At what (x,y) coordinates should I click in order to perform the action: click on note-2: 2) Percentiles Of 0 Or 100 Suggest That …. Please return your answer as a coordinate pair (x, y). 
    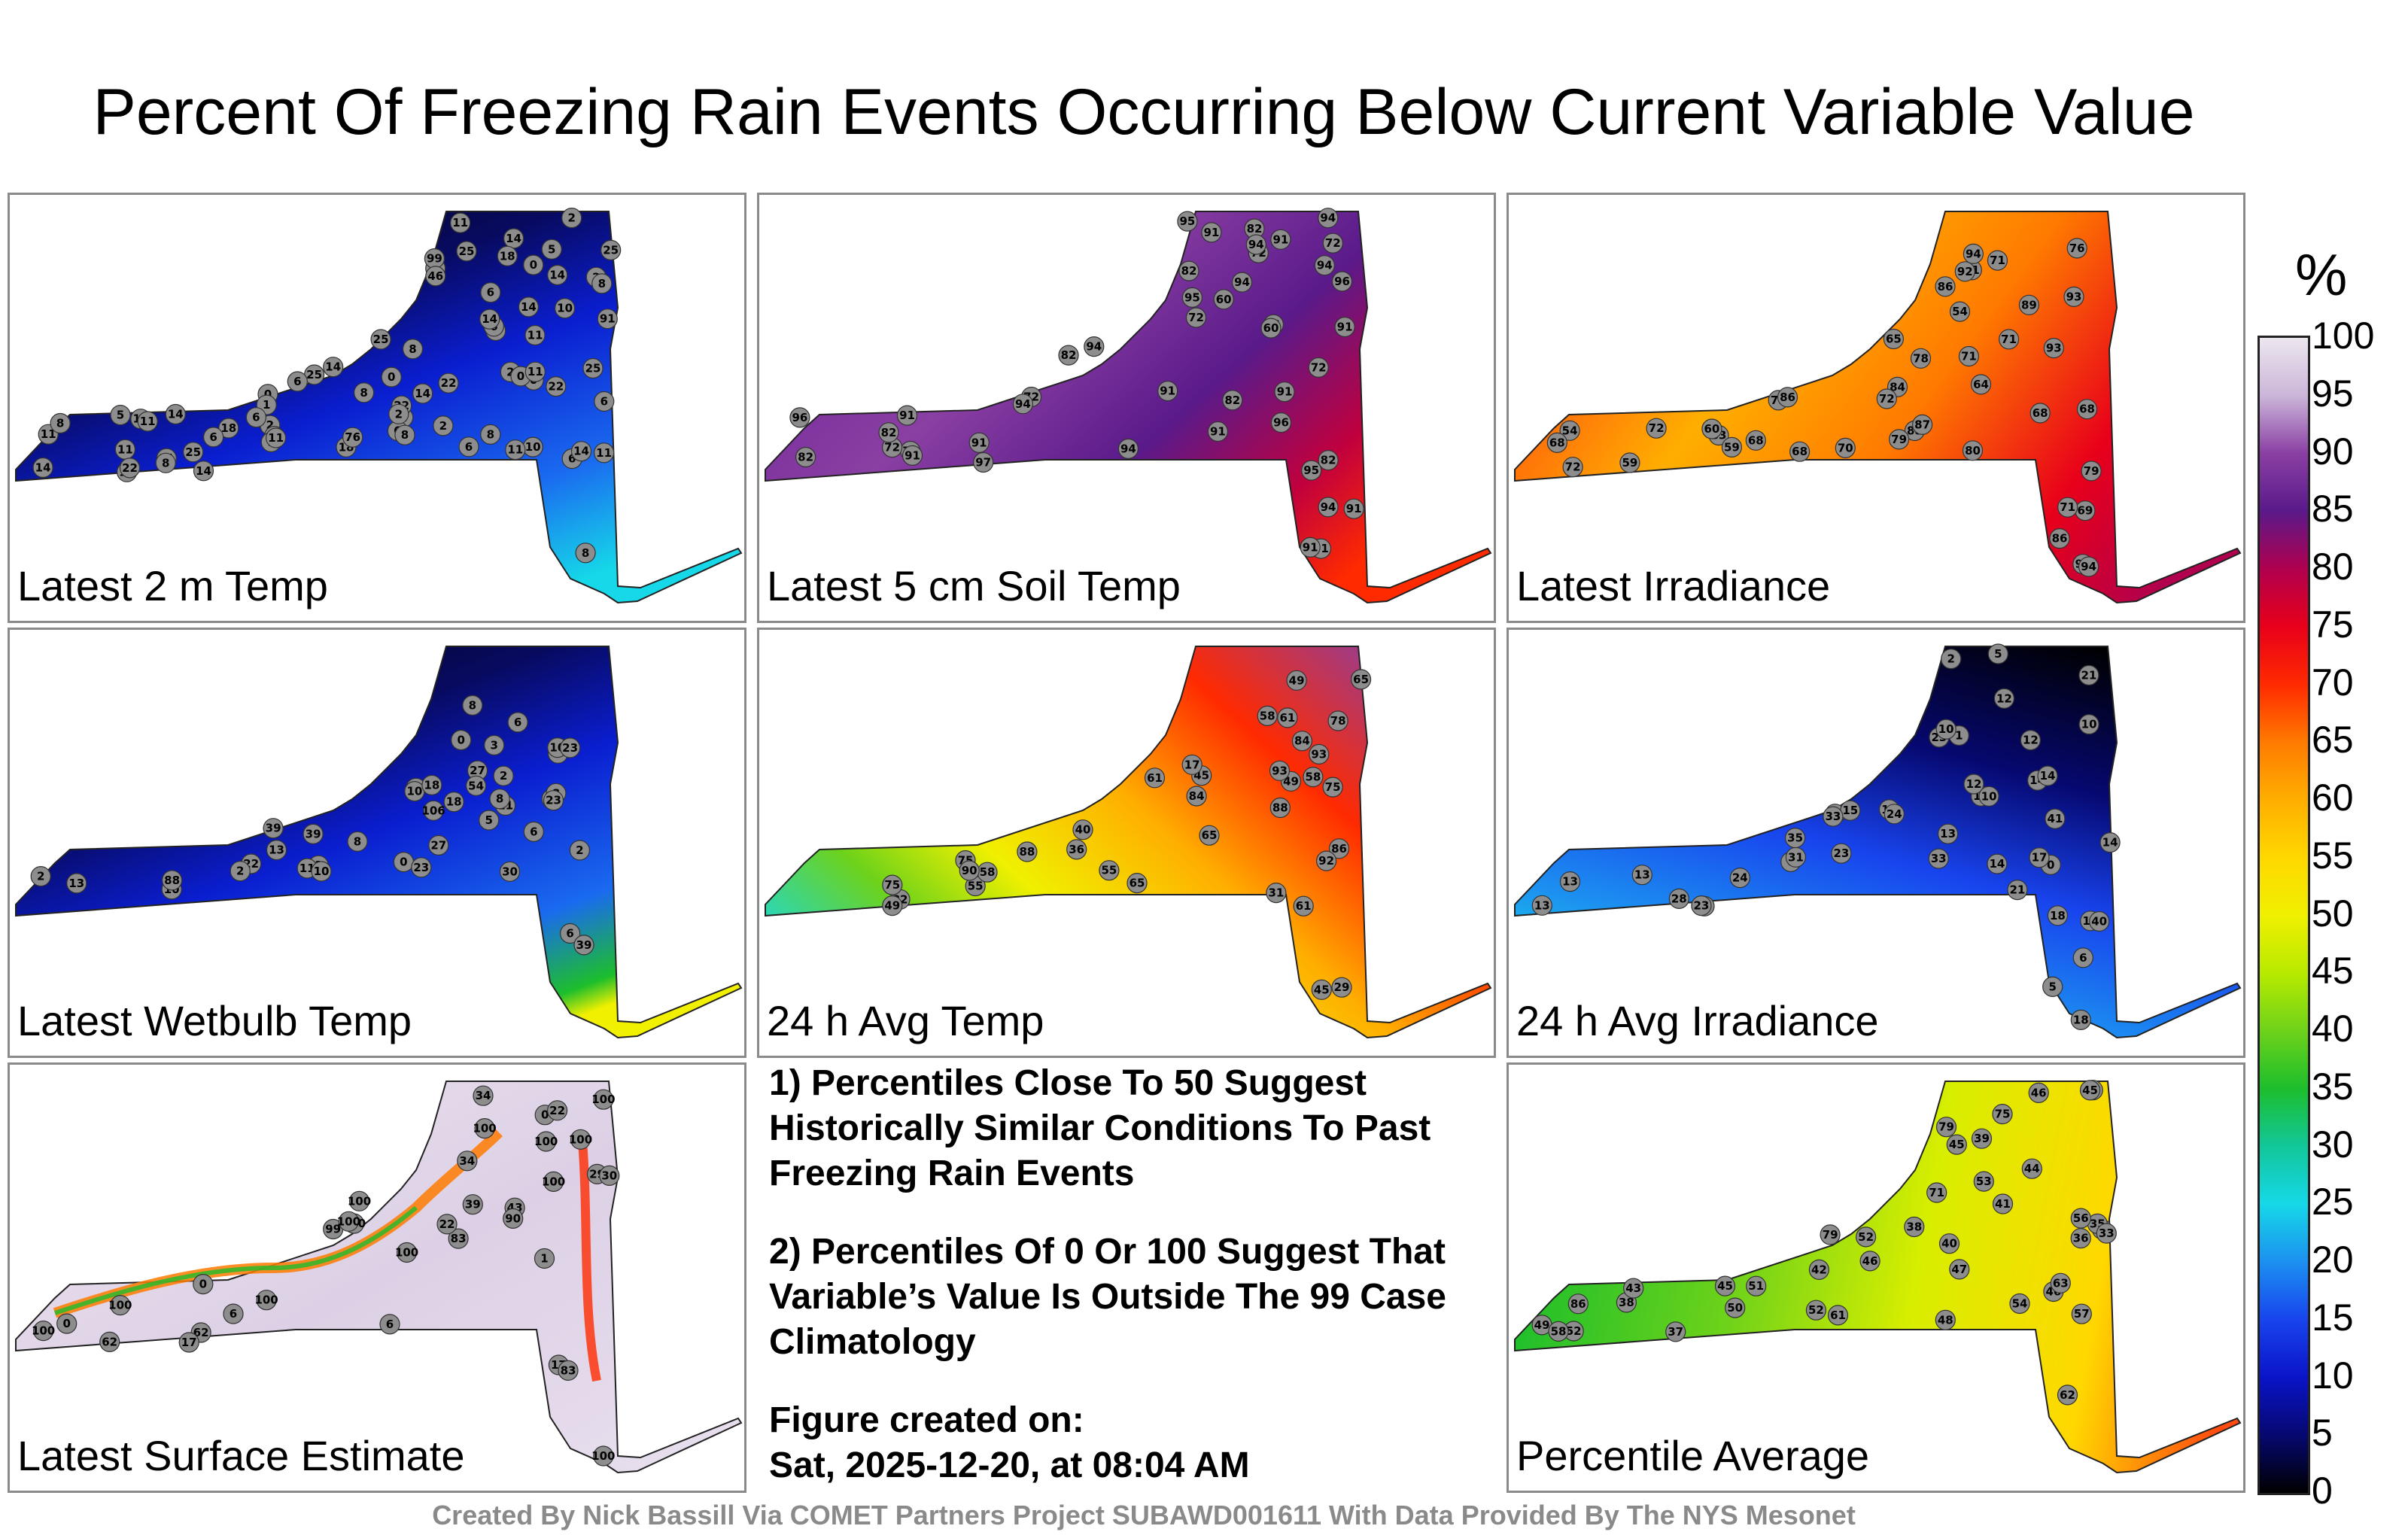
    Looking at the image, I should click on (1107, 1297).